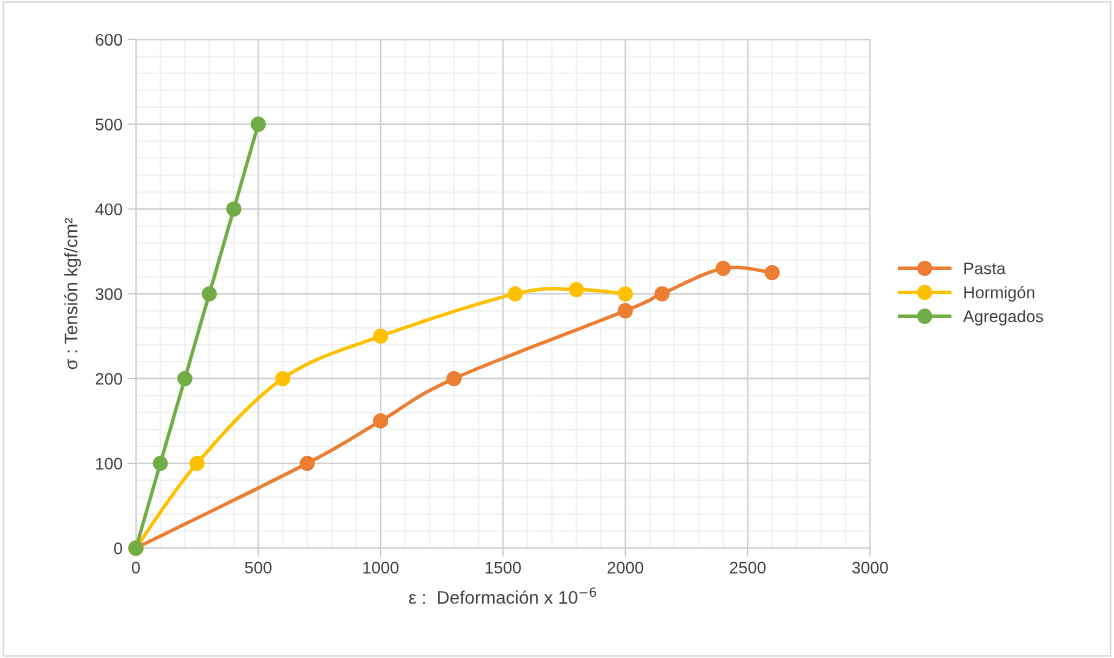 This screenshot has width=1114, height=658. I want to click on y-tick-label: 600, so click(109, 39).